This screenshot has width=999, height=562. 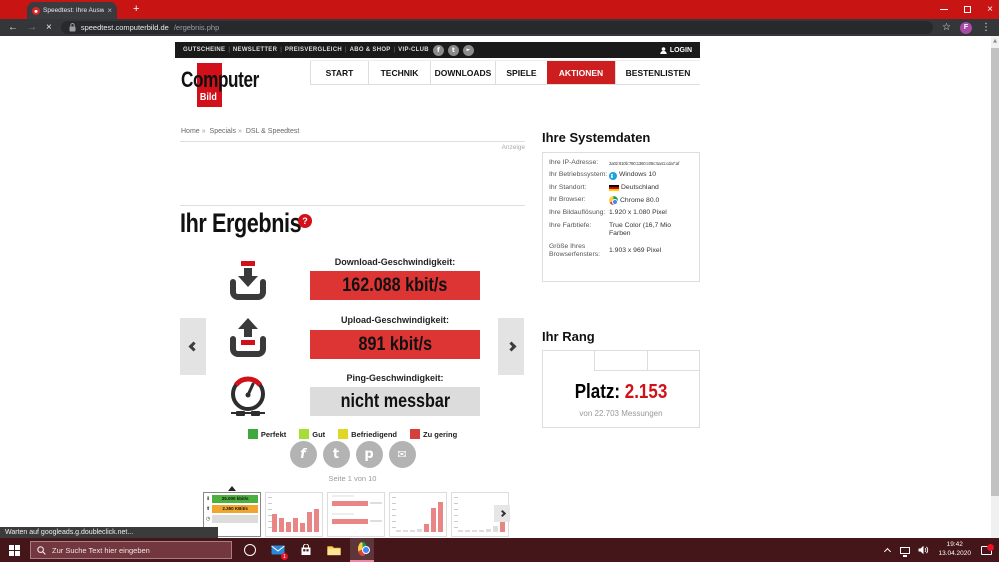 I want to click on mail-icon, so click(x=278, y=550).